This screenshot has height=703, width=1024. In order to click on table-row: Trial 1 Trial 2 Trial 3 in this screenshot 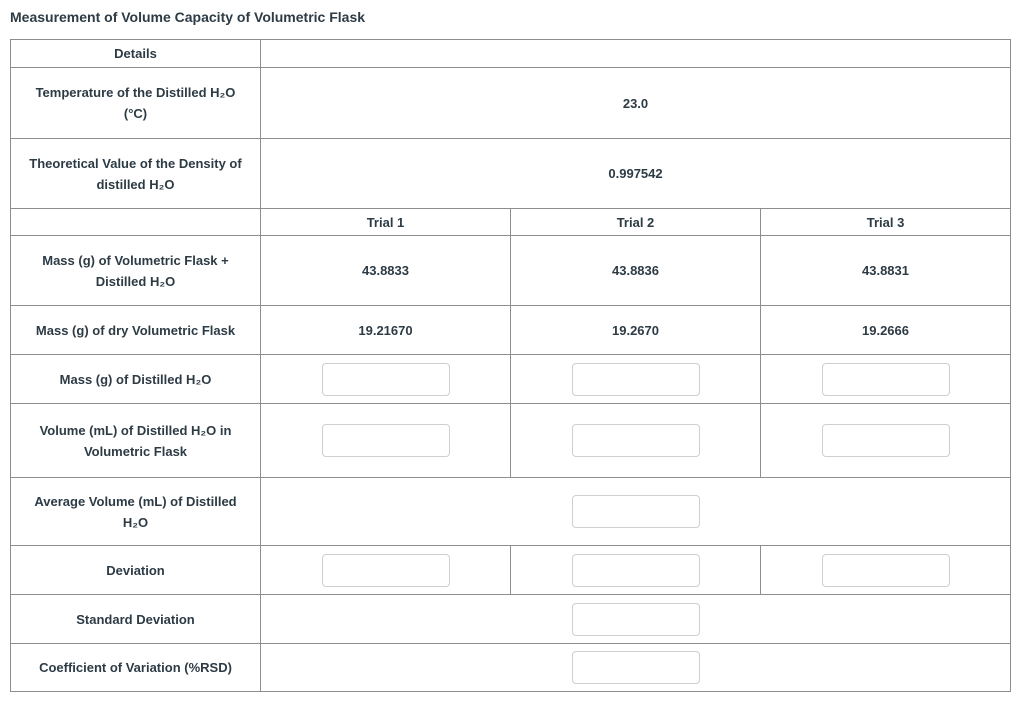, I will do `click(511, 222)`.